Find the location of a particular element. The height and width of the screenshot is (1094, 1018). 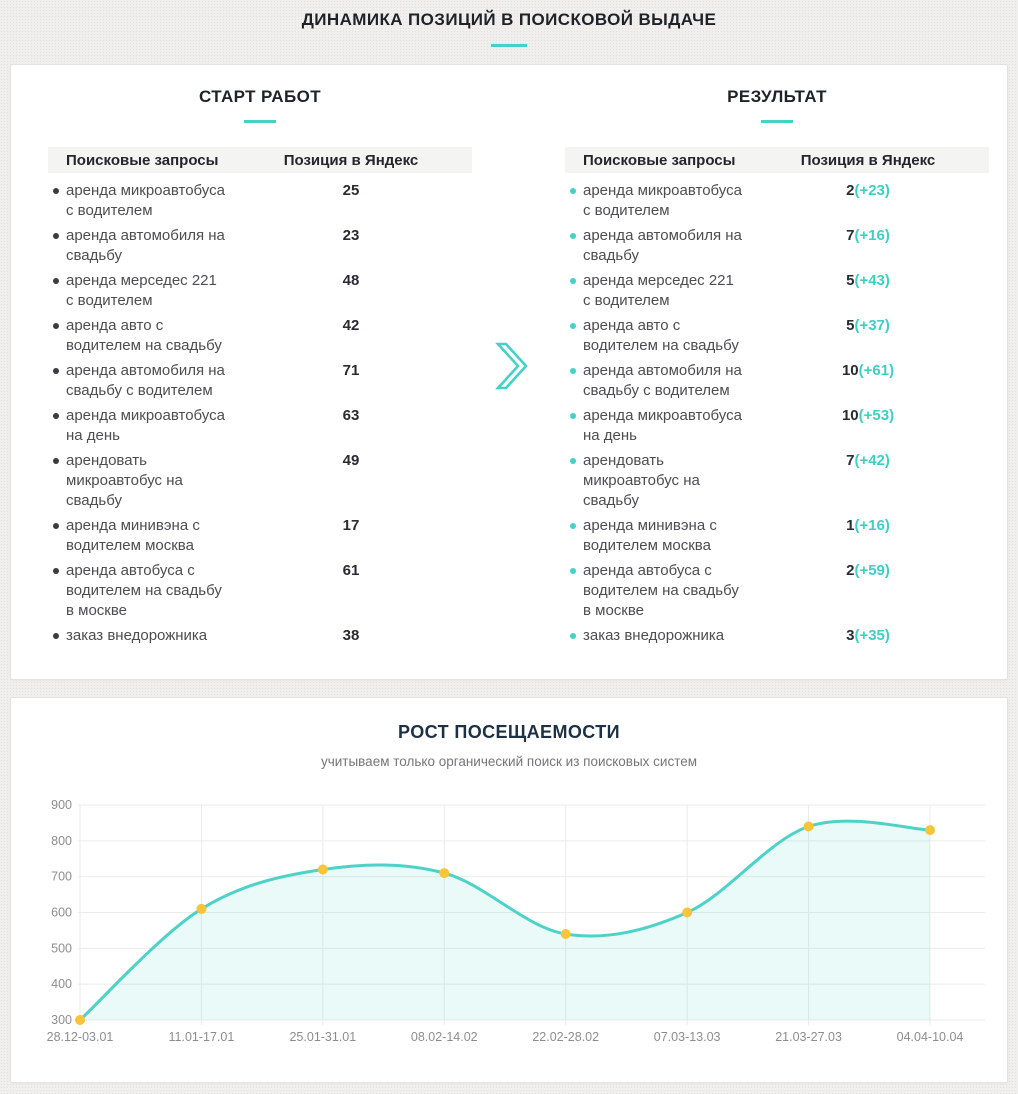

x-axis-label: 08.02-14.02 is located at coordinates (444, 1037).